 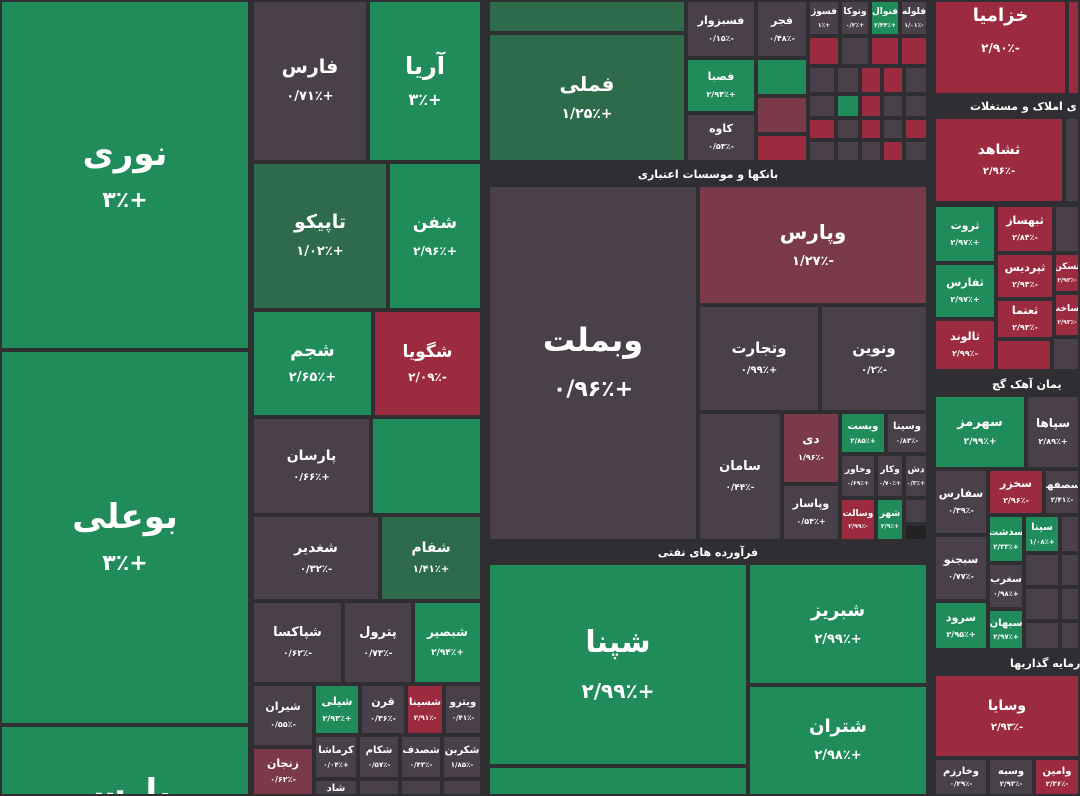 What do you see at coordinates (965, 234) in the screenshot?
I see `tile-servat: ثروت +۲/۹۷٪` at bounding box center [965, 234].